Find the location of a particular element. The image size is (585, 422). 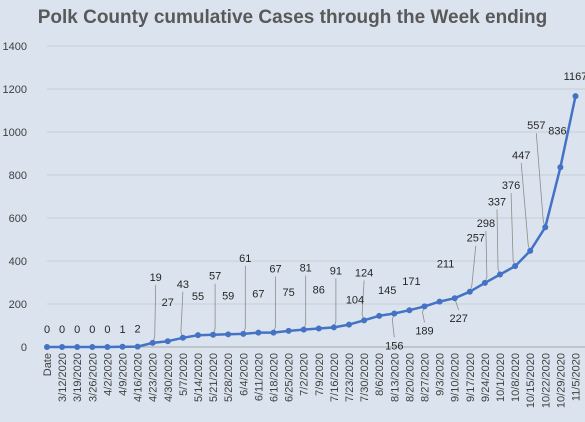

x-tick-label: 5/14/2020 is located at coordinates (199, 377).